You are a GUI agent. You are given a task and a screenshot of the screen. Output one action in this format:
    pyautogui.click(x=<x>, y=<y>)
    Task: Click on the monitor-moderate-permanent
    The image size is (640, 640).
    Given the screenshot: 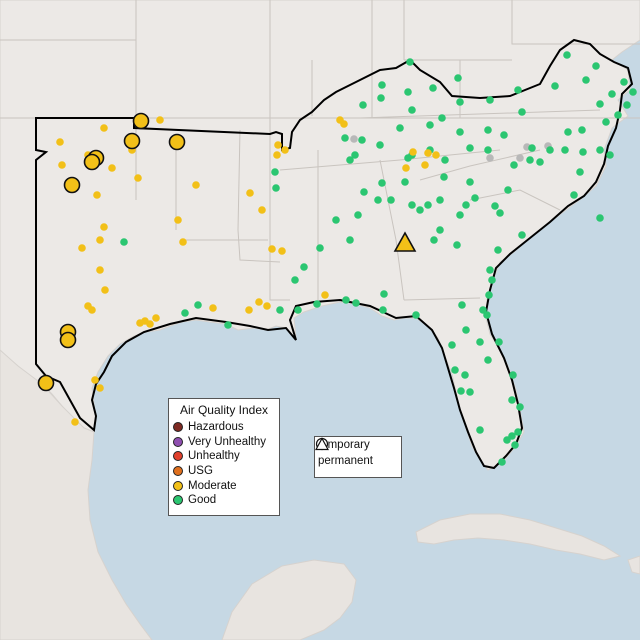 What is the action you would take?
    pyautogui.click(x=405, y=241)
    